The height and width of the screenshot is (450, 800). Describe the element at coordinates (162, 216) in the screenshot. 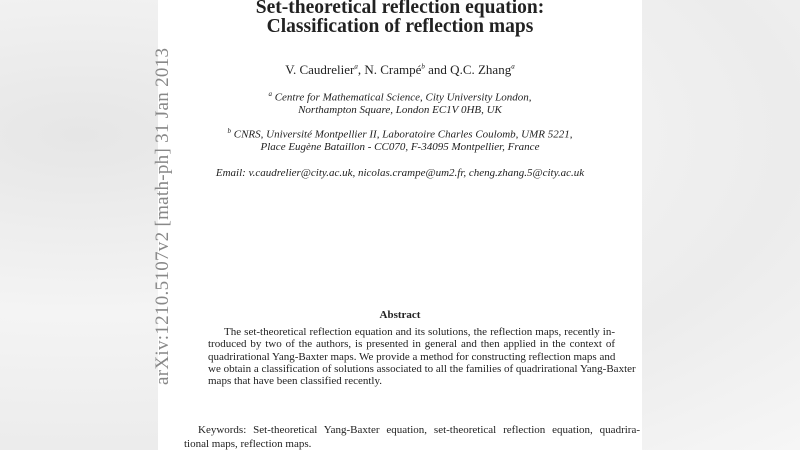

I see `arxiv-stamp: arXiv:1210.5107v2 [math-ph] 31 Jan 2013` at that location.